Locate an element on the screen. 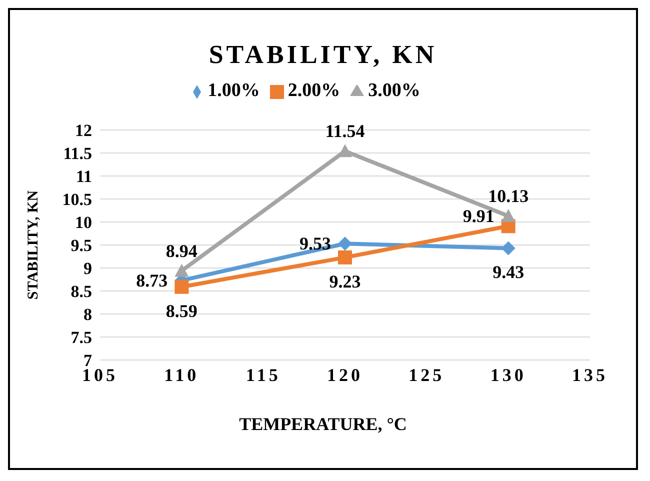 The image size is (650, 481). x-tick-label: 130 is located at coordinates (508, 374).